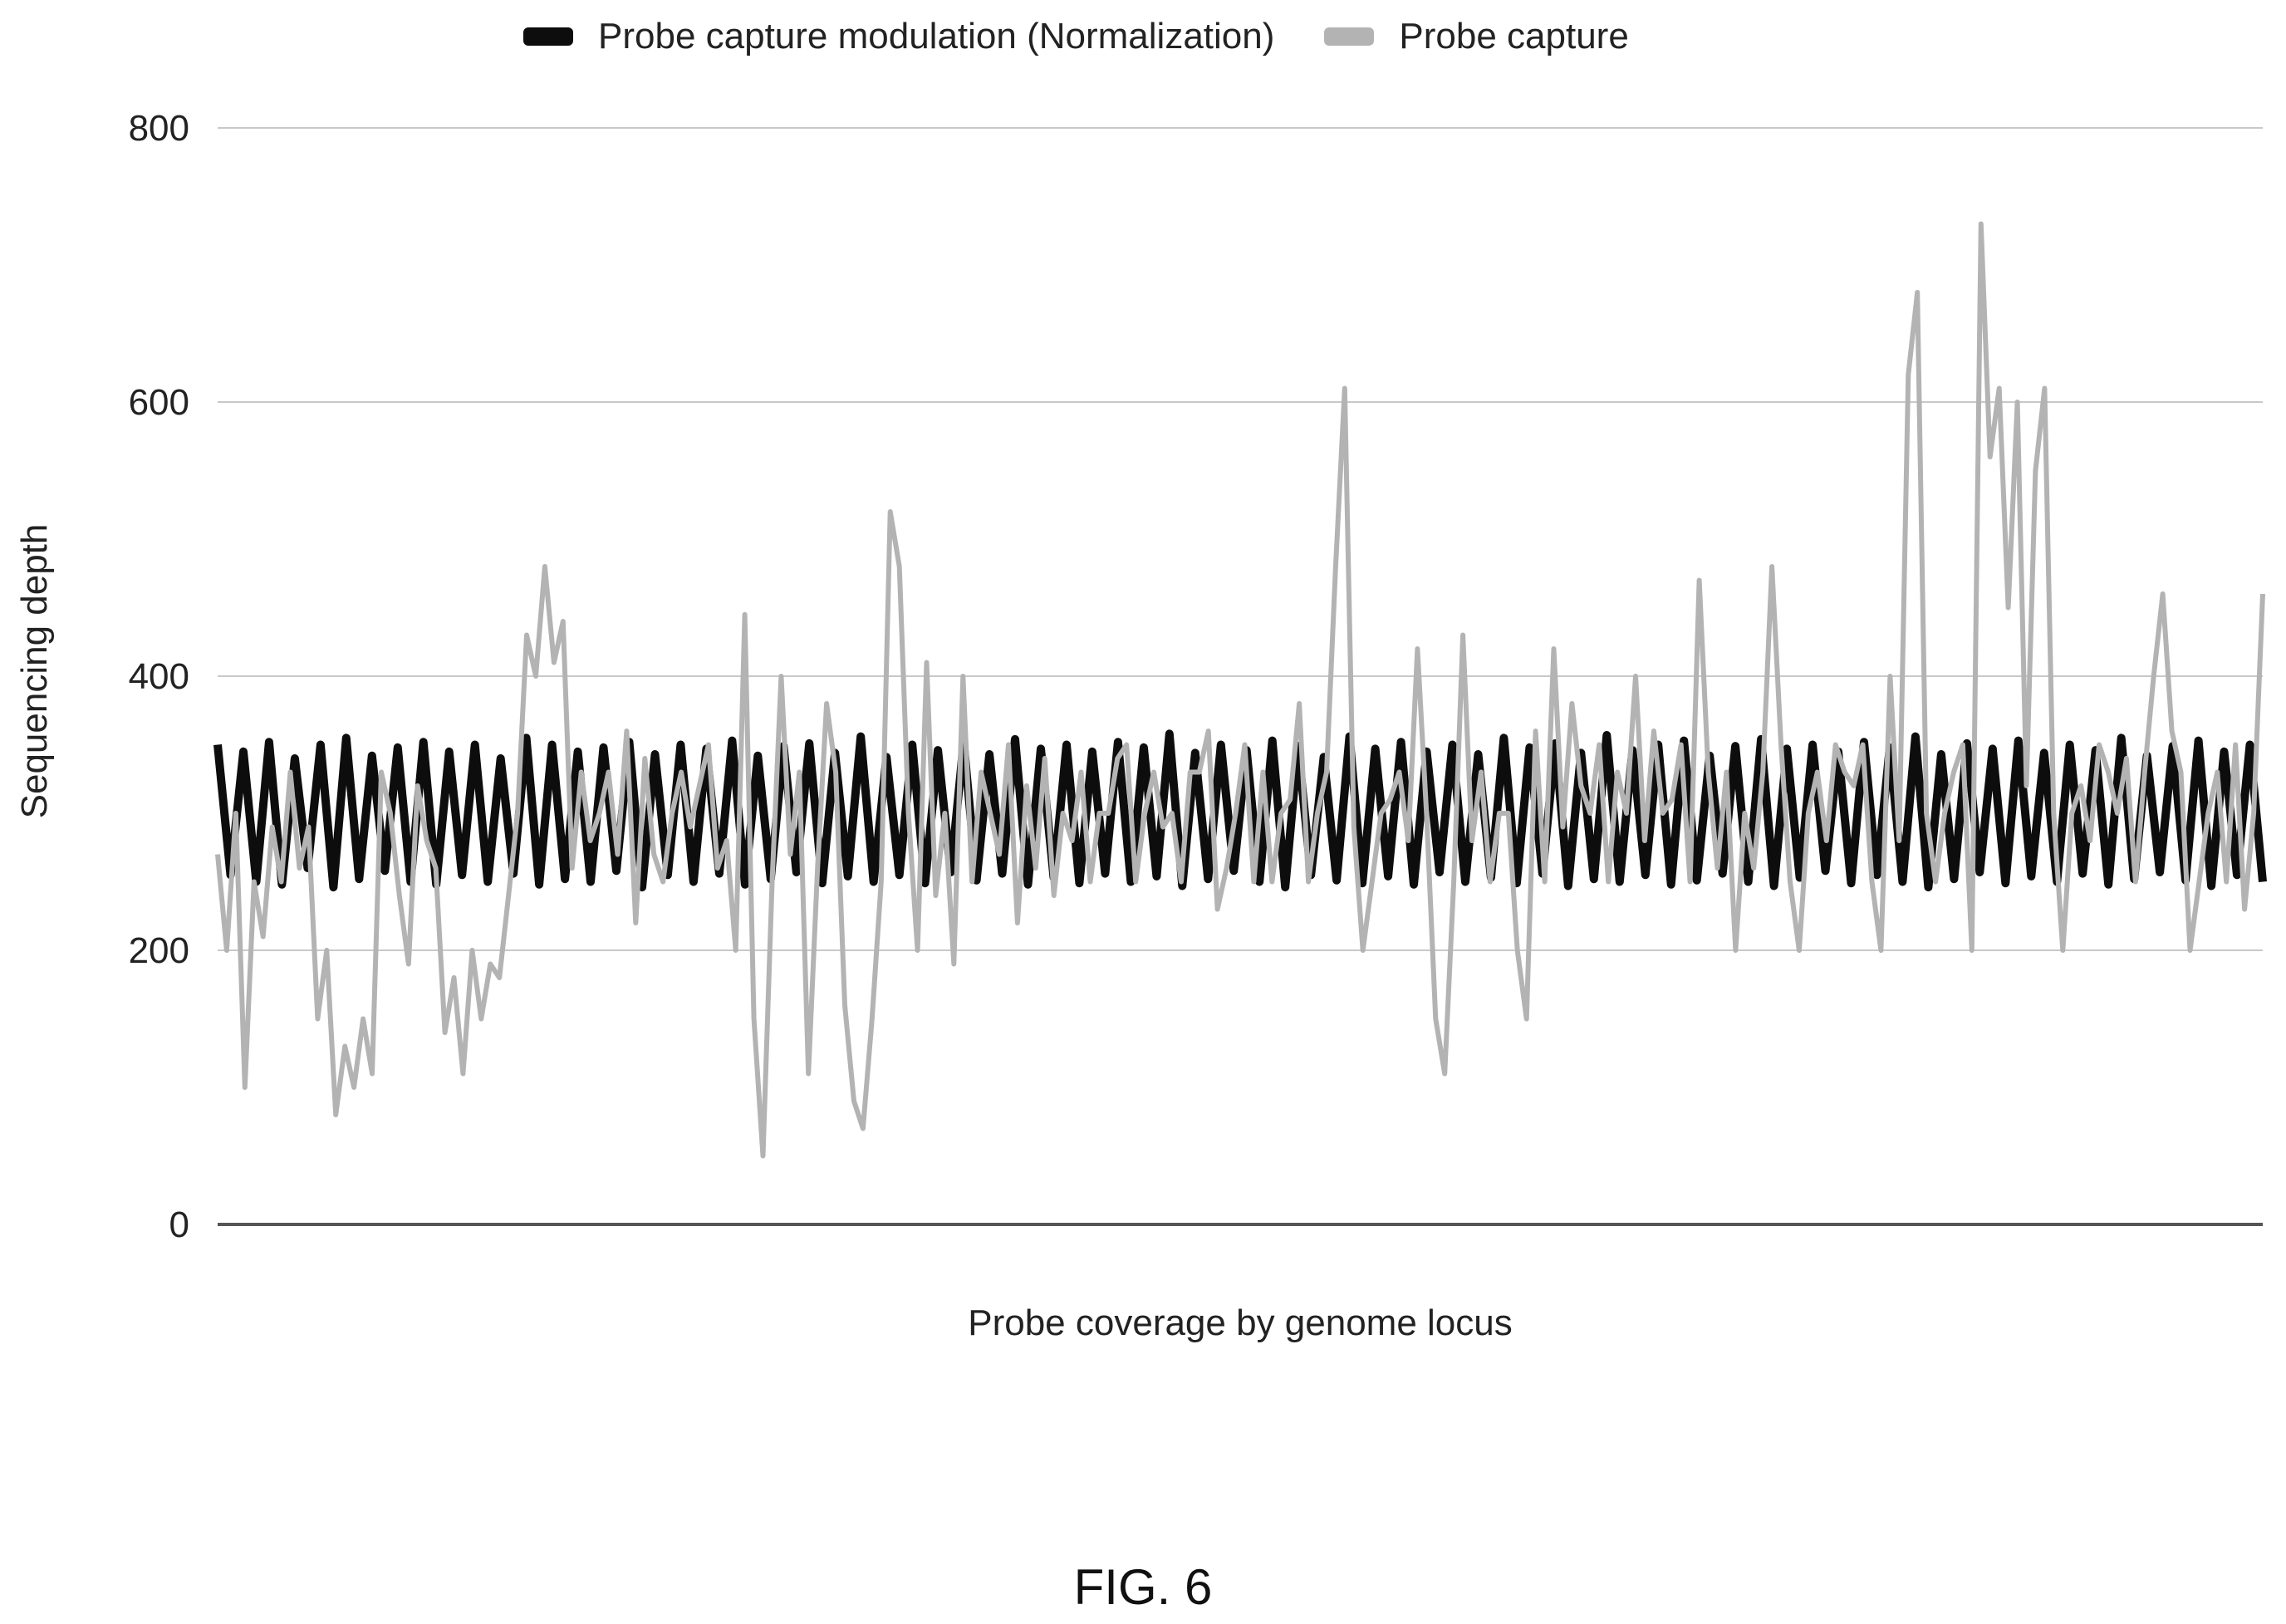 This screenshot has height=1624, width=2286. What do you see at coordinates (548, 36) in the screenshot?
I see `legend-swatch-normalization` at bounding box center [548, 36].